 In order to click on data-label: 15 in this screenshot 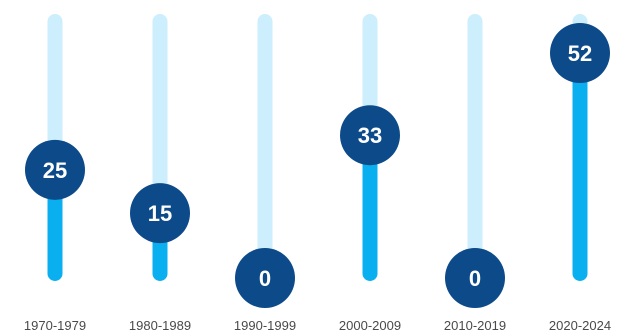, I will do `click(160, 213)`.